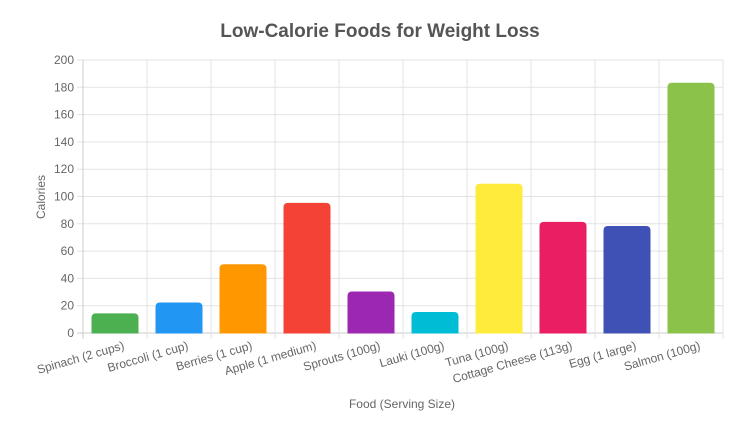 The width and height of the screenshot is (753, 423). What do you see at coordinates (70, 333) in the screenshot?
I see `y-tick-label: 0` at bounding box center [70, 333].